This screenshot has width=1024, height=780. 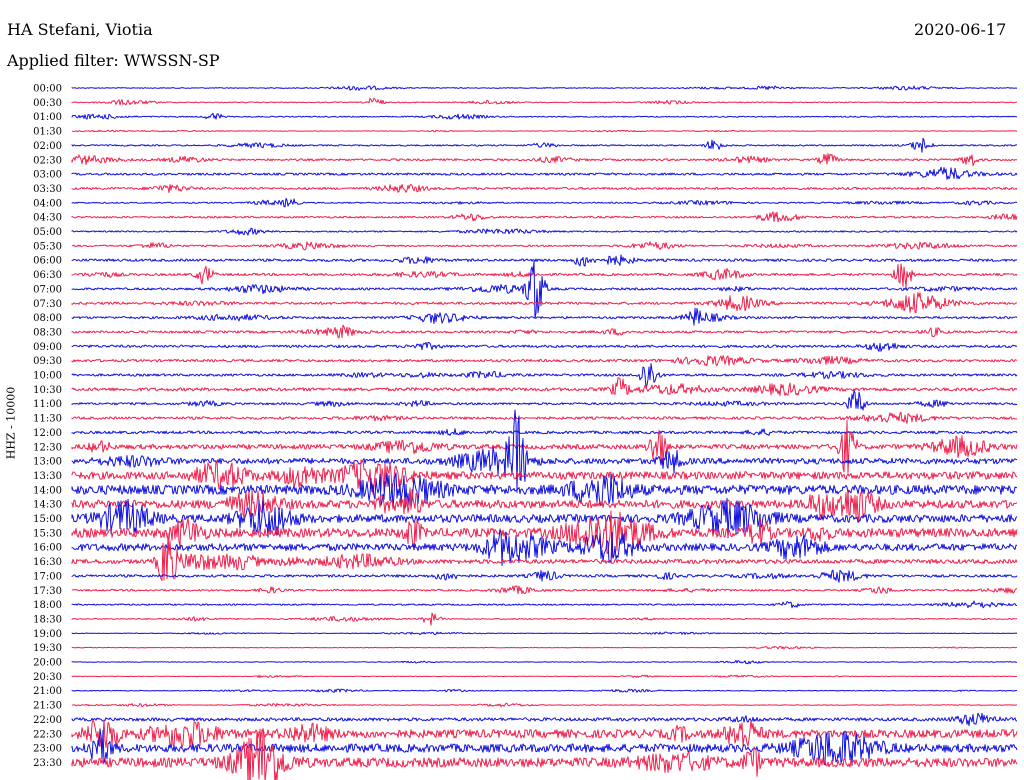 I want to click on row-time-label: 08:00, so click(x=47, y=318).